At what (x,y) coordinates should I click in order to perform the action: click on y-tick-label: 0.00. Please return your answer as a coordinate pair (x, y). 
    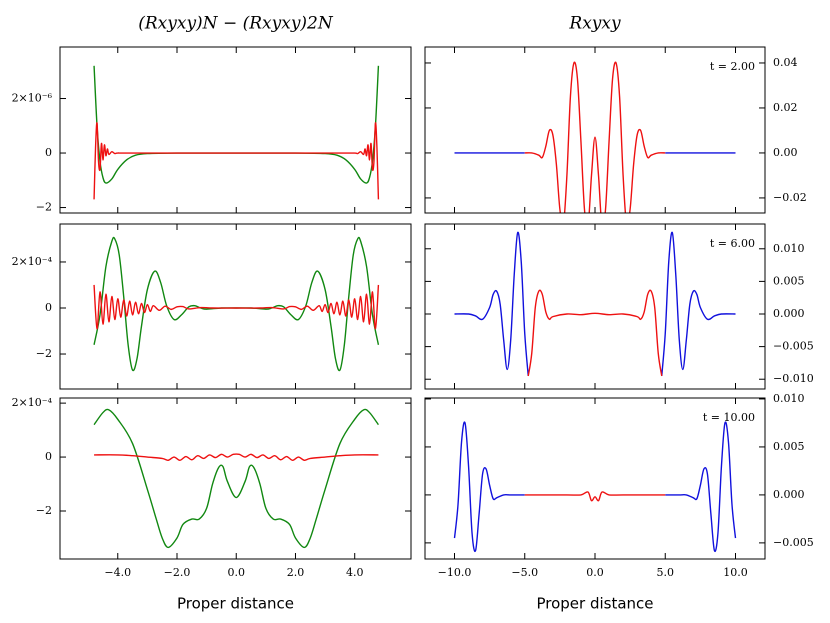
    Looking at the image, I should click on (785, 152).